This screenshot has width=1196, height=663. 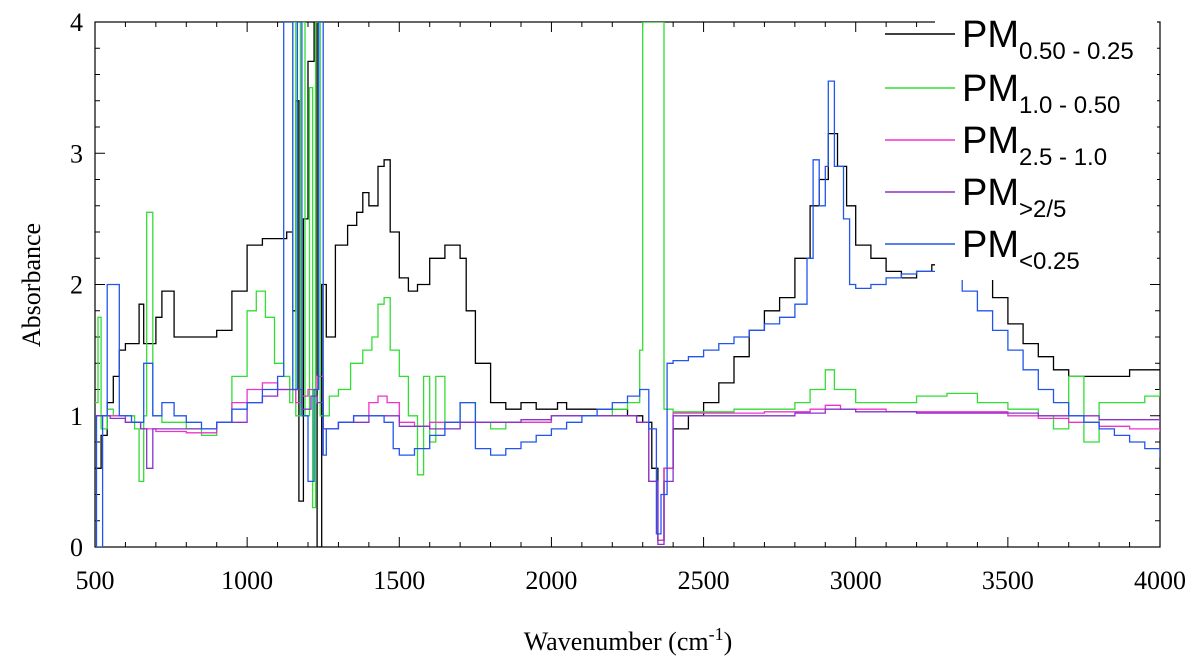 What do you see at coordinates (728, 641) in the screenshot?
I see `x-axis-title-tail: )` at bounding box center [728, 641].